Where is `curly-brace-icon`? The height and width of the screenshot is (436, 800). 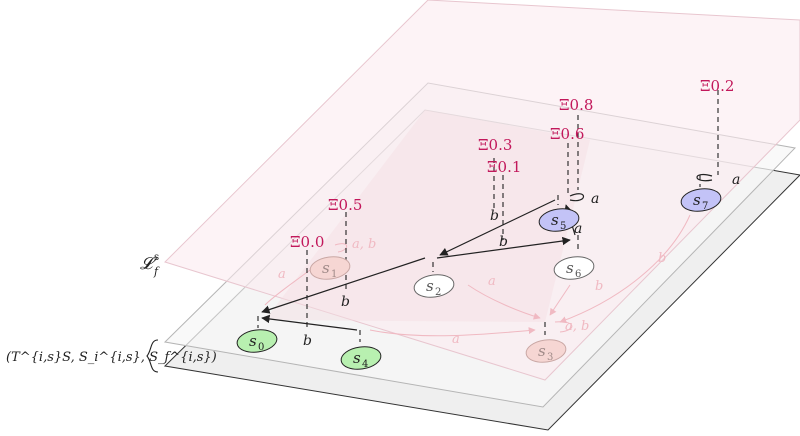
curly-brace-icon is located at coordinates (152, 356).